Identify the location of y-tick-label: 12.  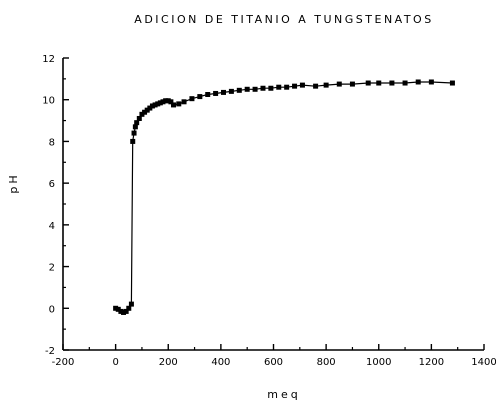
(48, 59).